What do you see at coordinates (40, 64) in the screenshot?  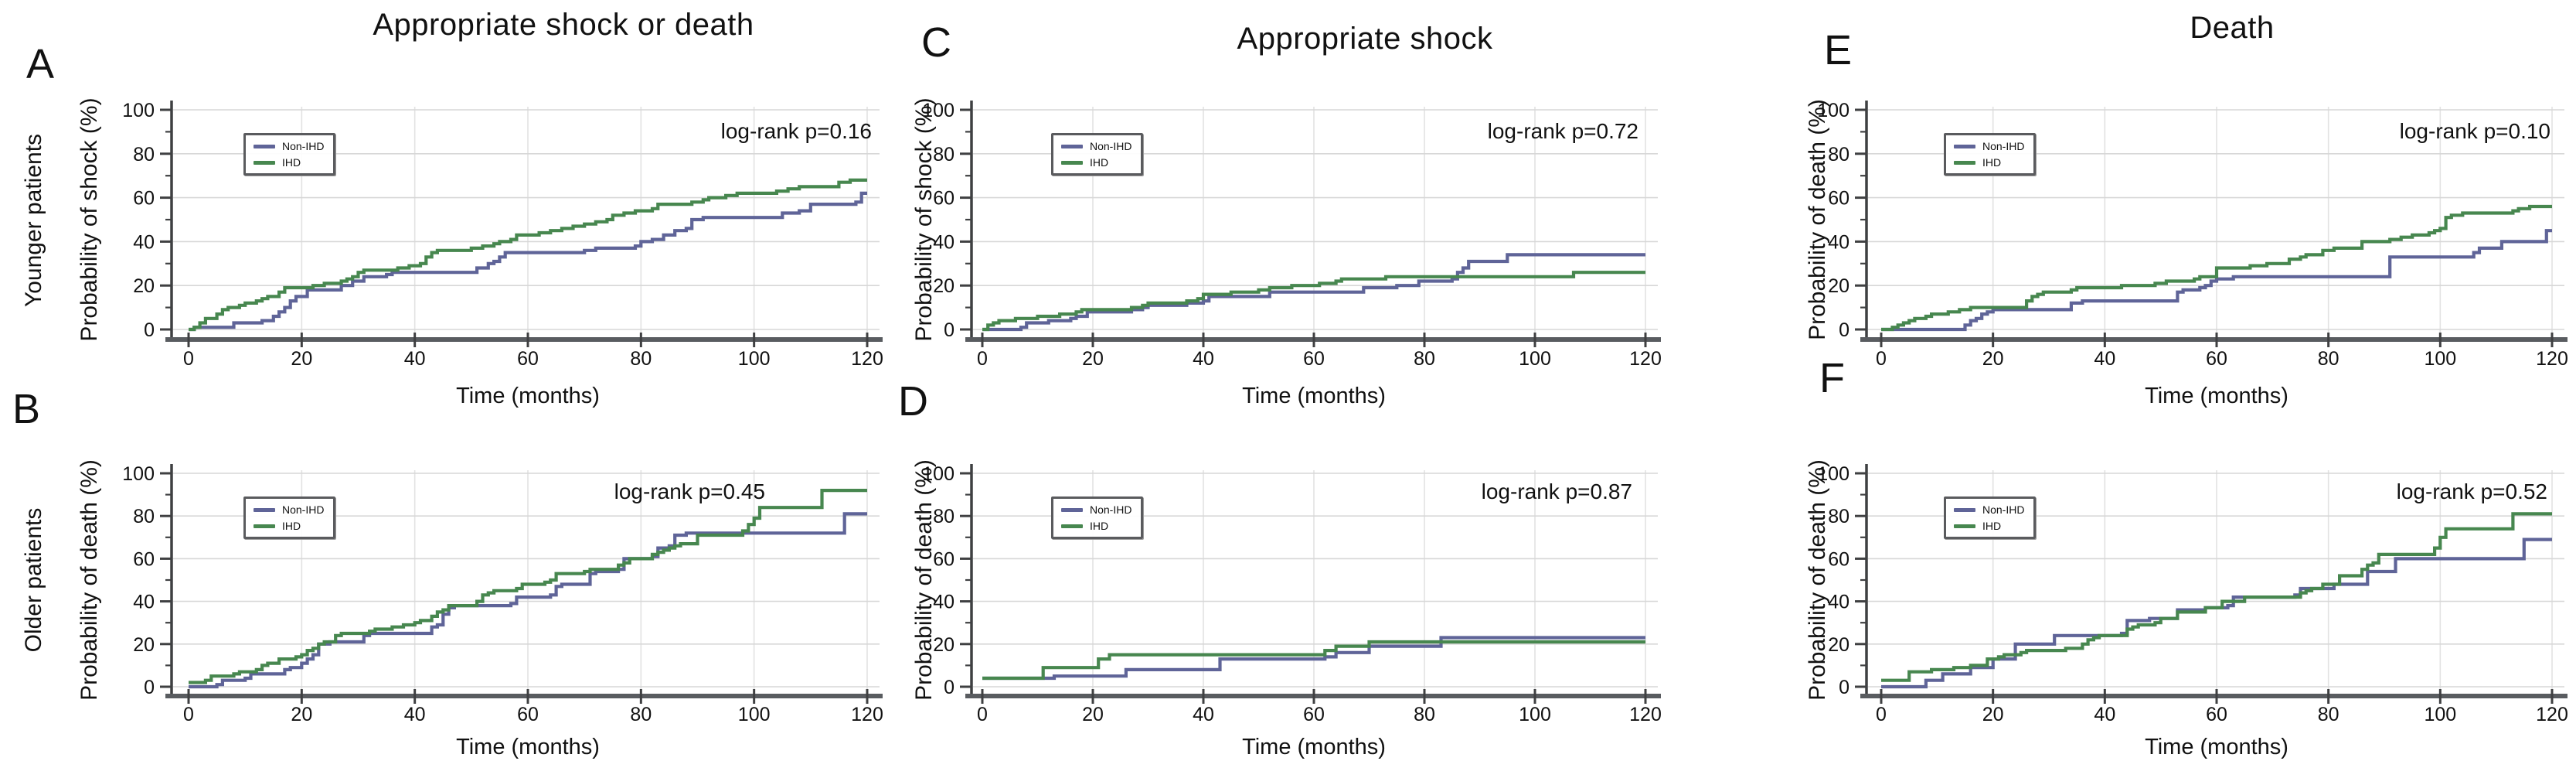 I see `panel-letter-a: A` at bounding box center [40, 64].